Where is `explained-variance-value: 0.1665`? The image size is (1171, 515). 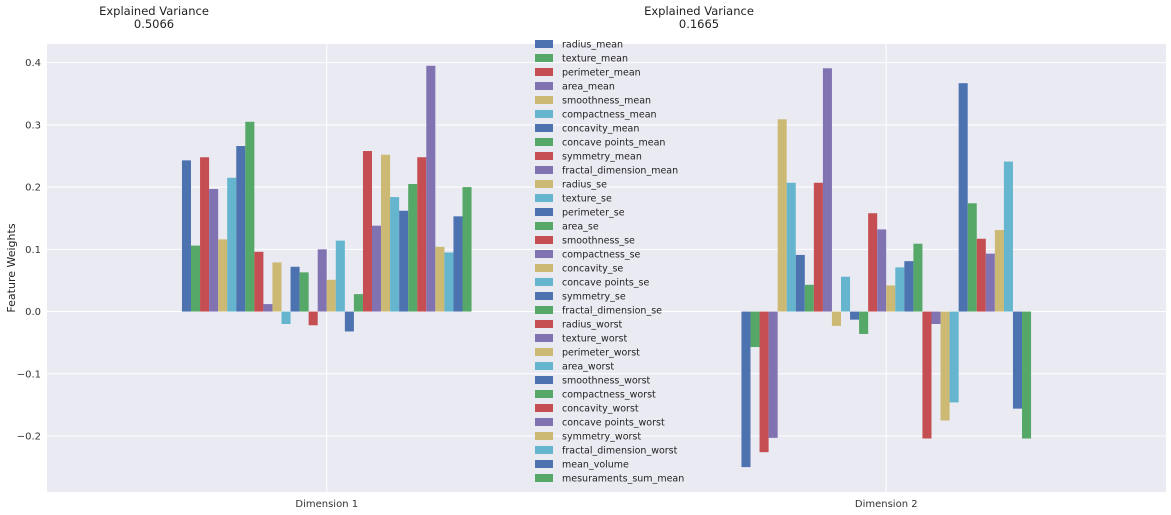
explained-variance-value: 0.1665 is located at coordinates (699, 24).